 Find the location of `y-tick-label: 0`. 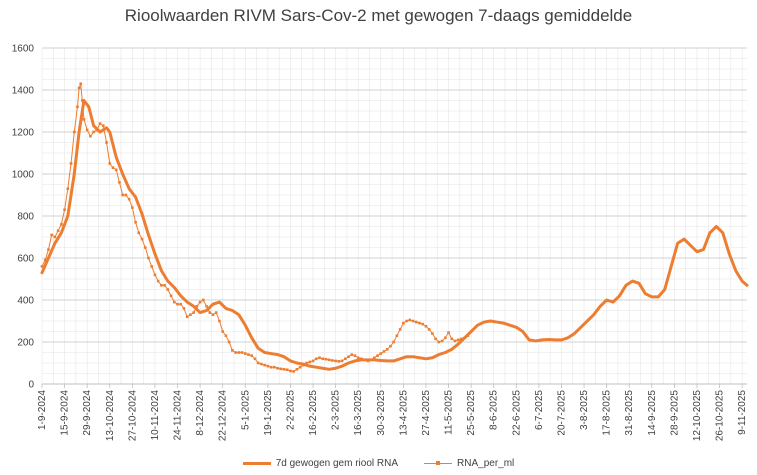

y-tick-label: 0 is located at coordinates (31, 385).